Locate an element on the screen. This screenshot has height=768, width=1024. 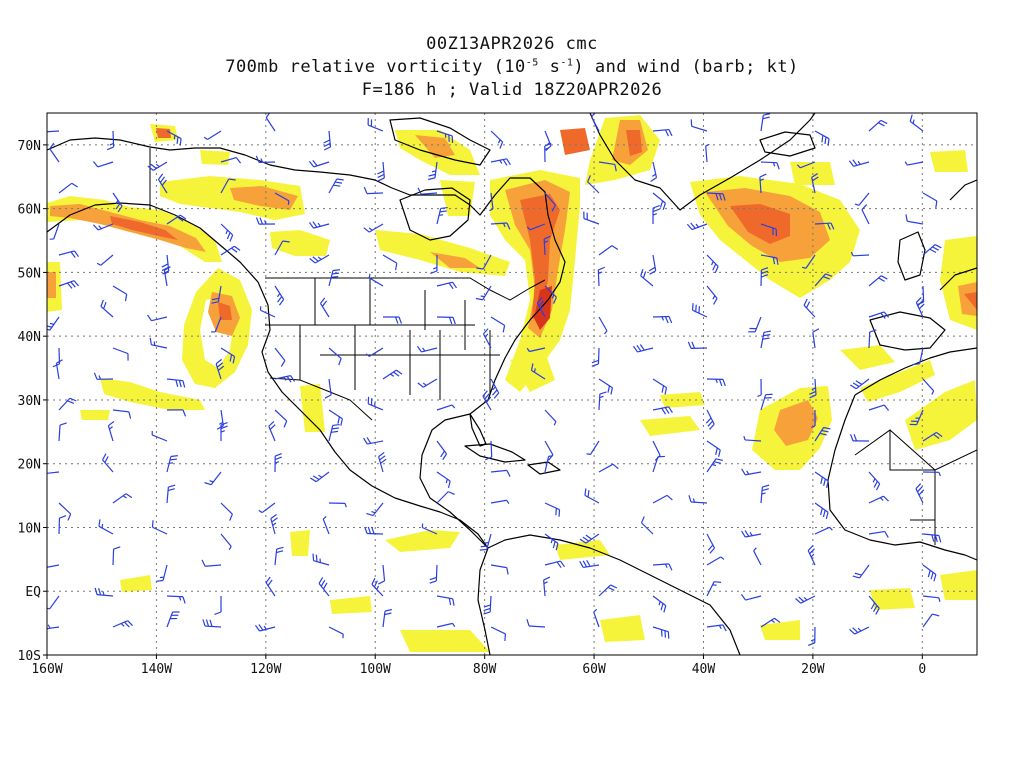
coastline-british-isles is located at coordinates (911, 256).